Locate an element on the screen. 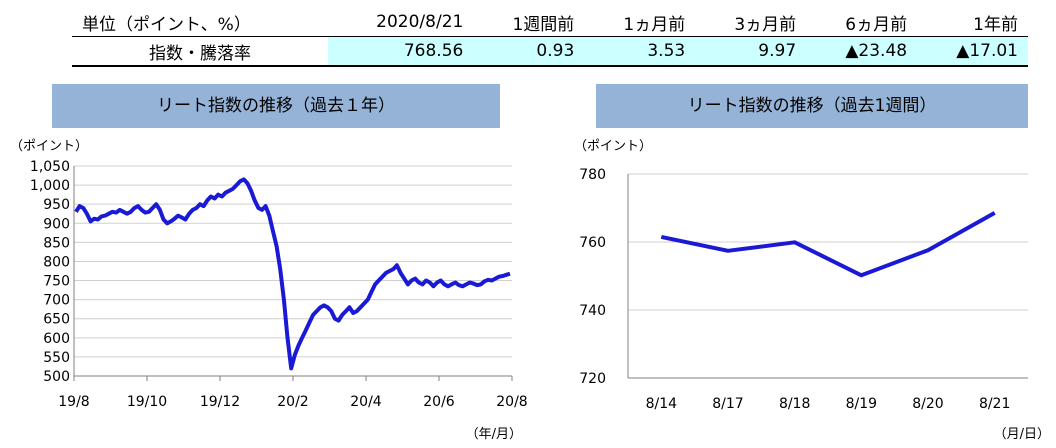 Image resolution: width=1056 pixels, height=448 pixels. header-1week: 1週間前 is located at coordinates (529, 22).